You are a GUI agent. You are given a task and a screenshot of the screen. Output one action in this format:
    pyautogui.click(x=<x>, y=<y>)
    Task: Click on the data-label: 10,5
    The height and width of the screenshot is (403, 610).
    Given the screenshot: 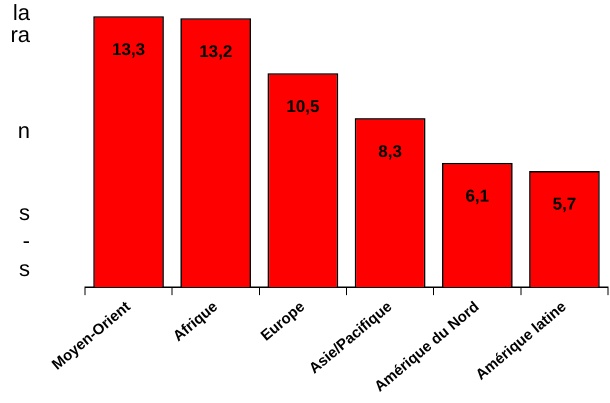 What is the action you would take?
    pyautogui.click(x=303, y=106)
    